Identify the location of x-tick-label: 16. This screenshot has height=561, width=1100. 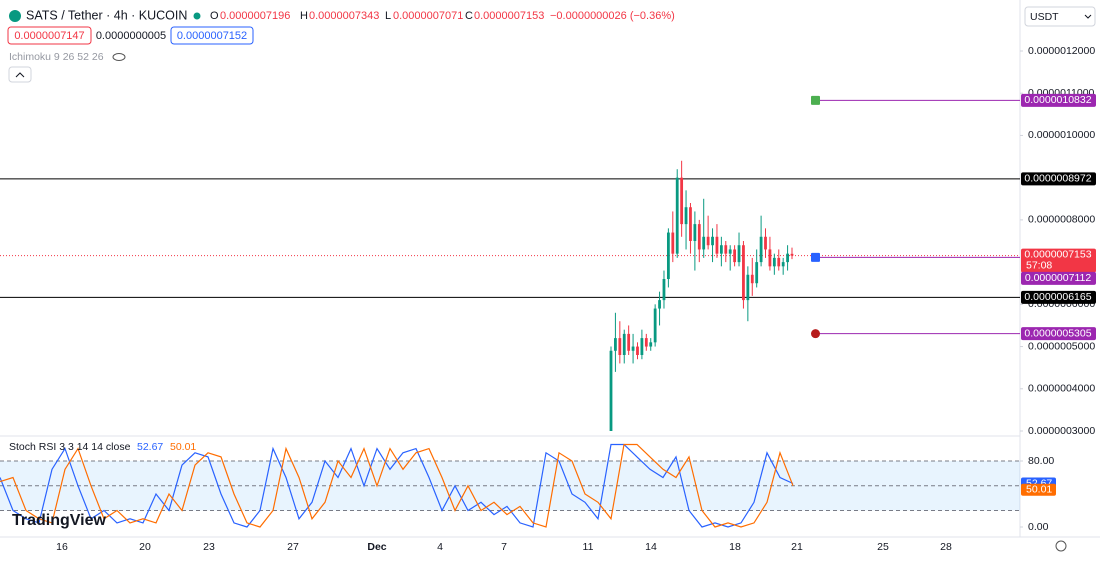
(62, 547).